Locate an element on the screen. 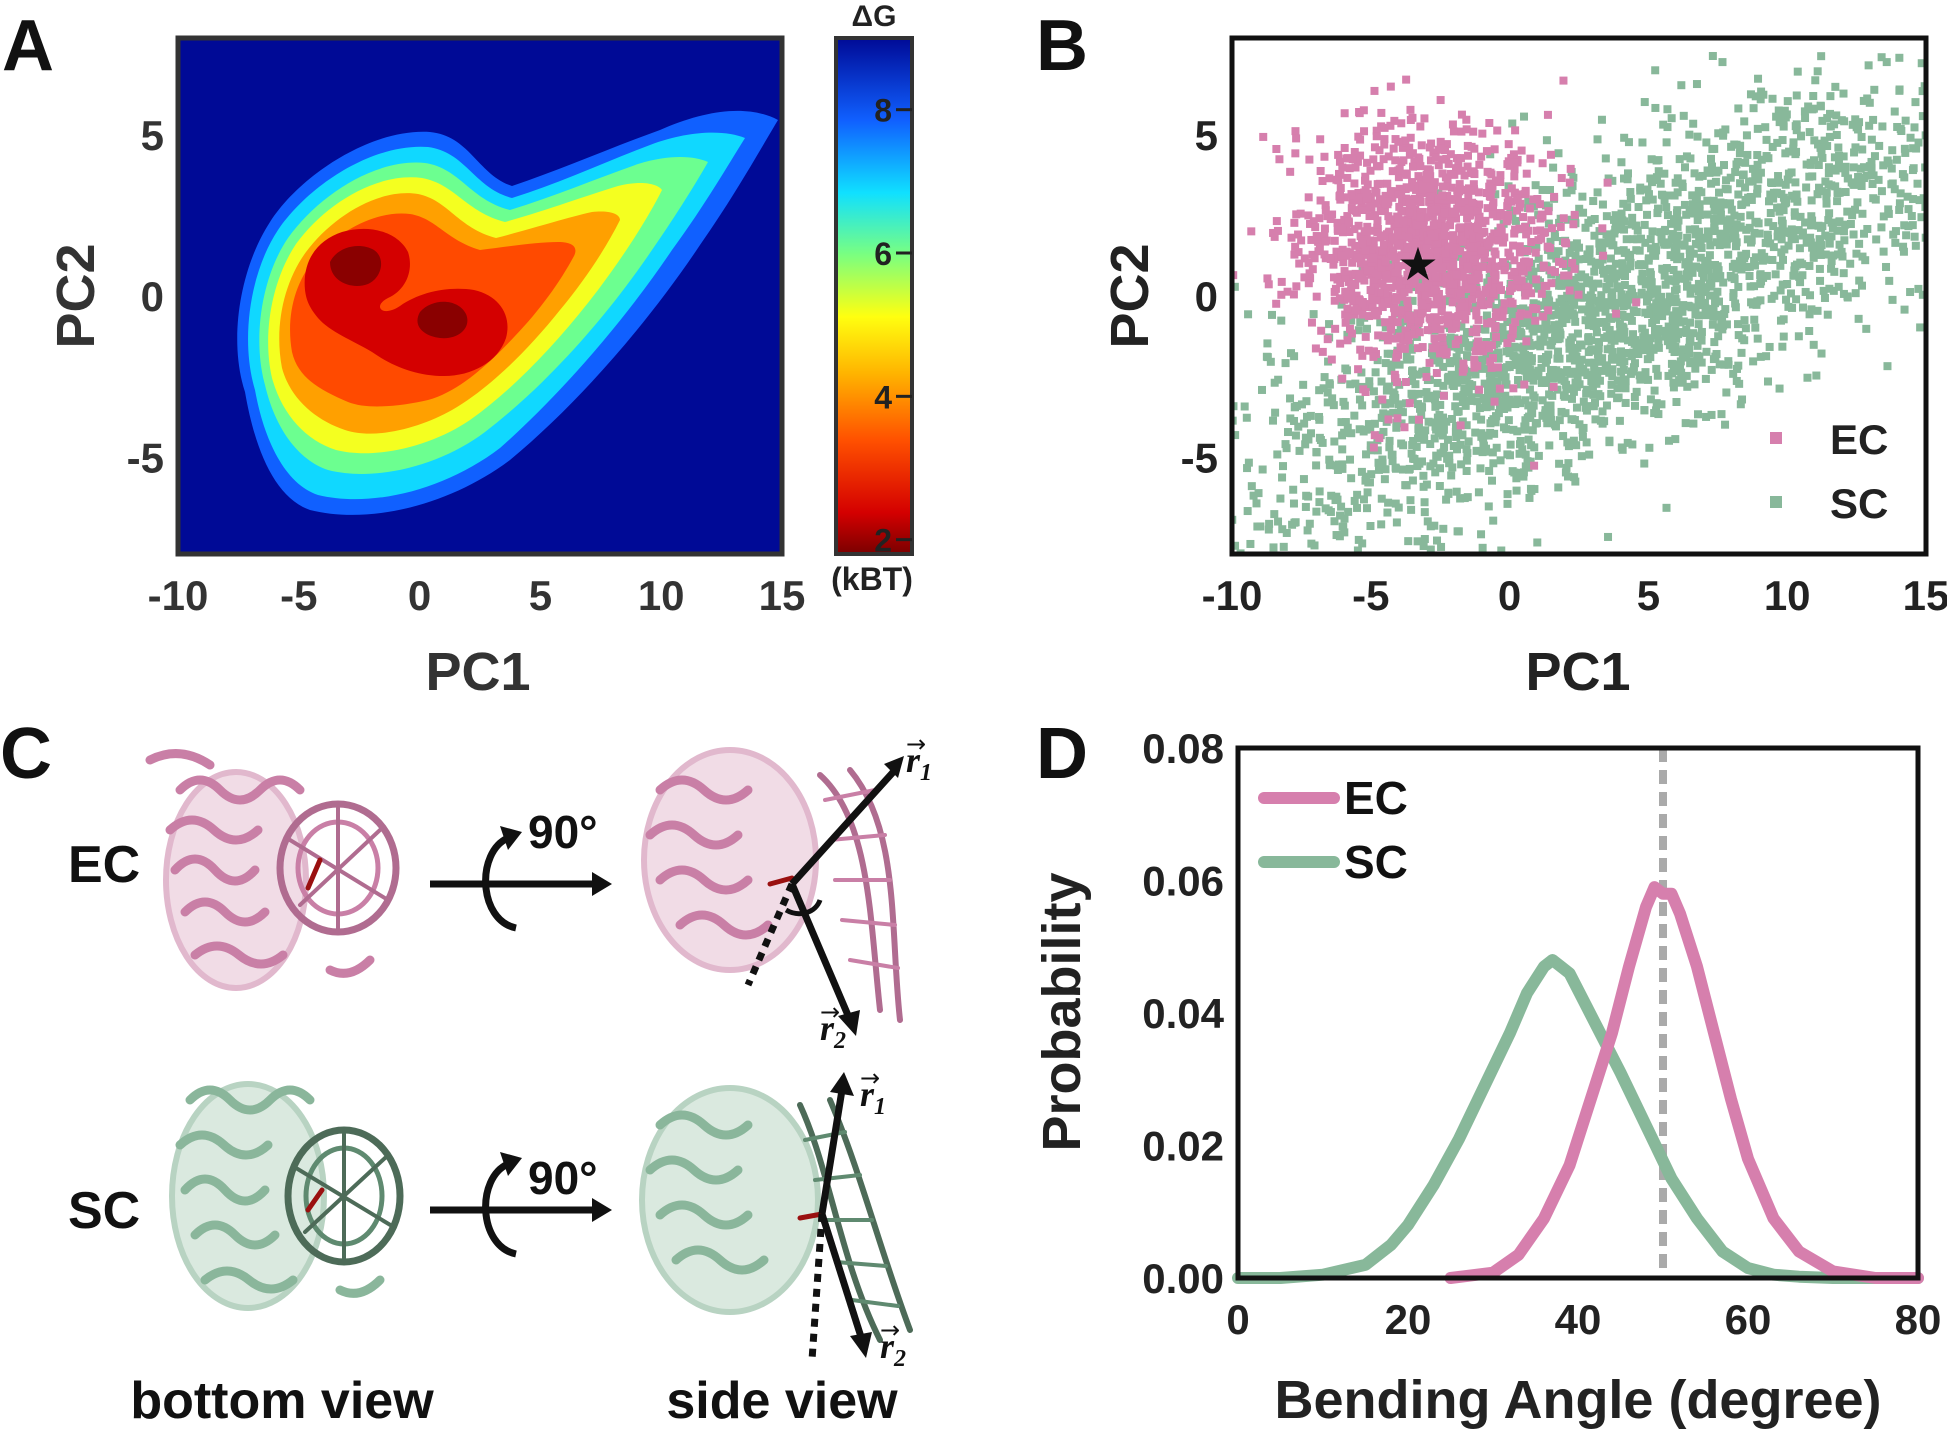 Image resolution: width=1947 pixels, height=1430 pixels. line-chart-y-axis-label: Probability is located at coordinates (1062, 1011).